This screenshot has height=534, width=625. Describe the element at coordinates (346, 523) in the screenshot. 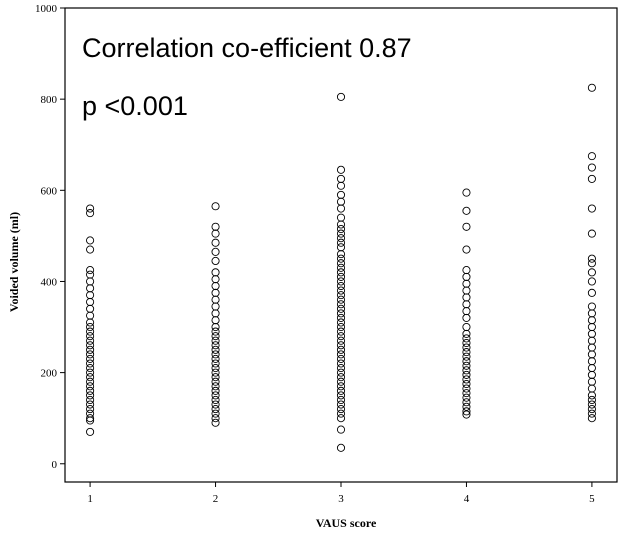

I see `x-axis-title: VAUS score` at that location.